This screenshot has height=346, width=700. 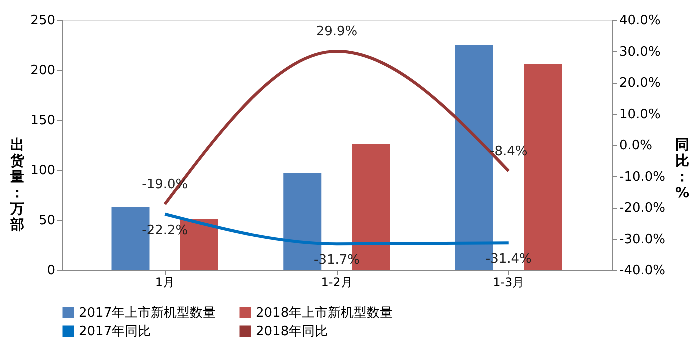 What do you see at coordinates (643, 240) in the screenshot?
I see `y2-tick-label: -30.0%` at bounding box center [643, 240].